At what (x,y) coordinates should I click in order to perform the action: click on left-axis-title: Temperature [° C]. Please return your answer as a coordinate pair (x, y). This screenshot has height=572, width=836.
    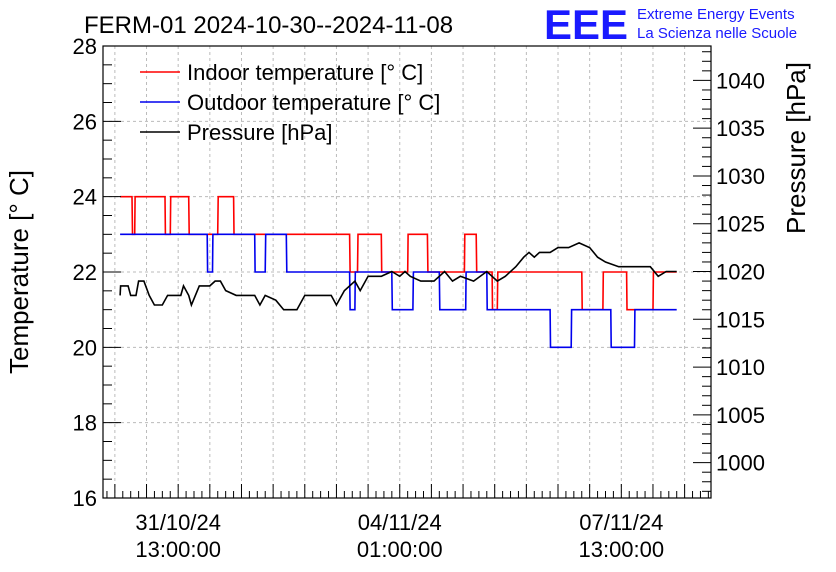
    Looking at the image, I should click on (19, 272).